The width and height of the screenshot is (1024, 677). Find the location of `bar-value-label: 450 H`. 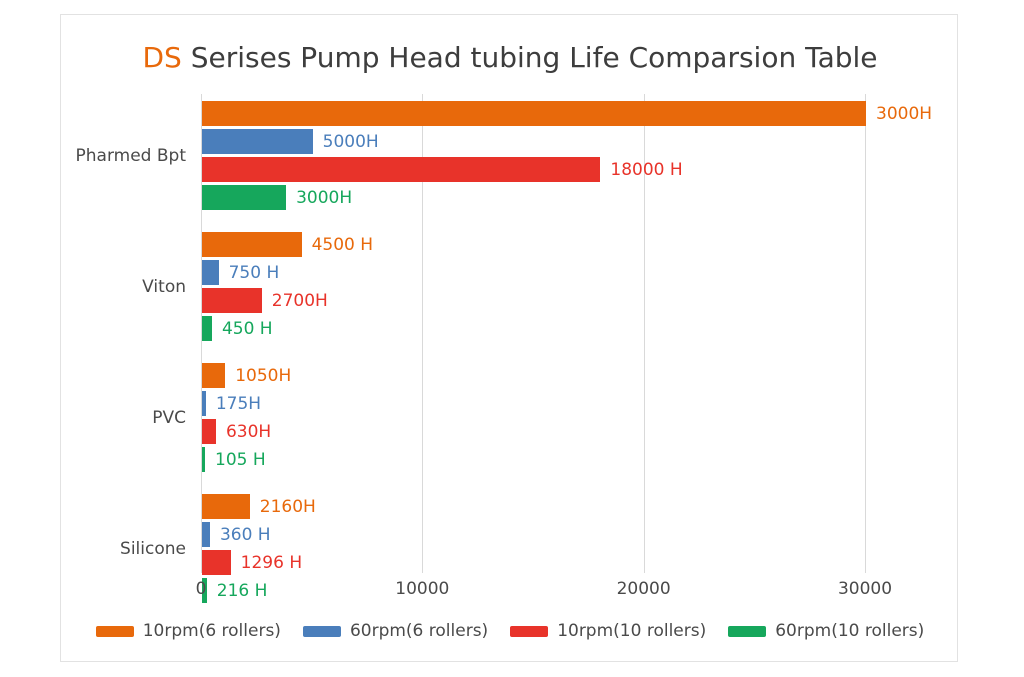

bar-value-label: 450 H is located at coordinates (247, 328).